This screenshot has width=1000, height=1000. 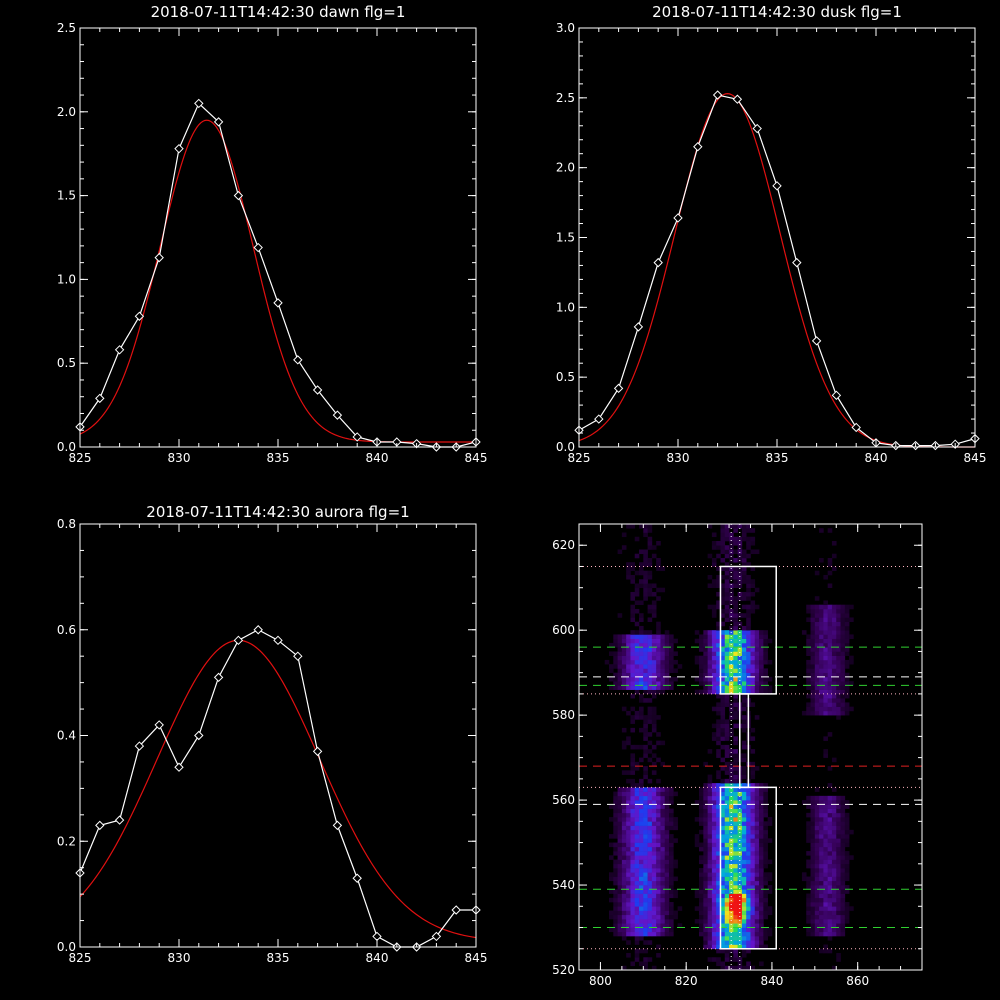 I want to click on dusk-data-point, so click(x=717, y=95).